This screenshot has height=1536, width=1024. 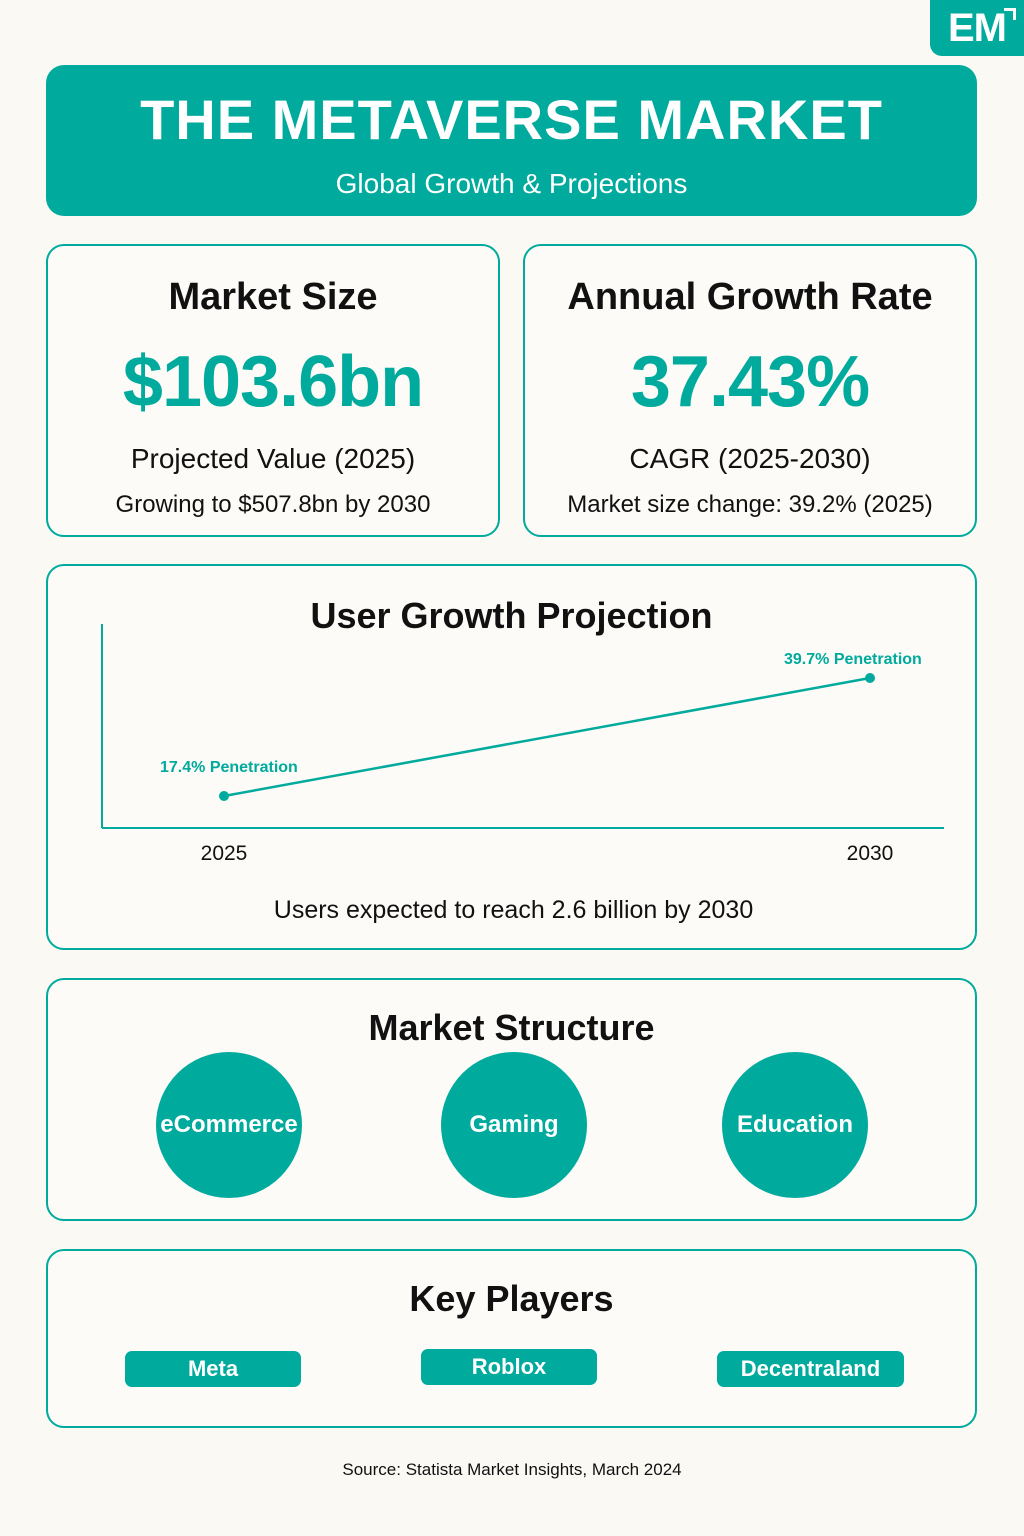 I want to click on player-roblox: Roblox, so click(x=509, y=1367).